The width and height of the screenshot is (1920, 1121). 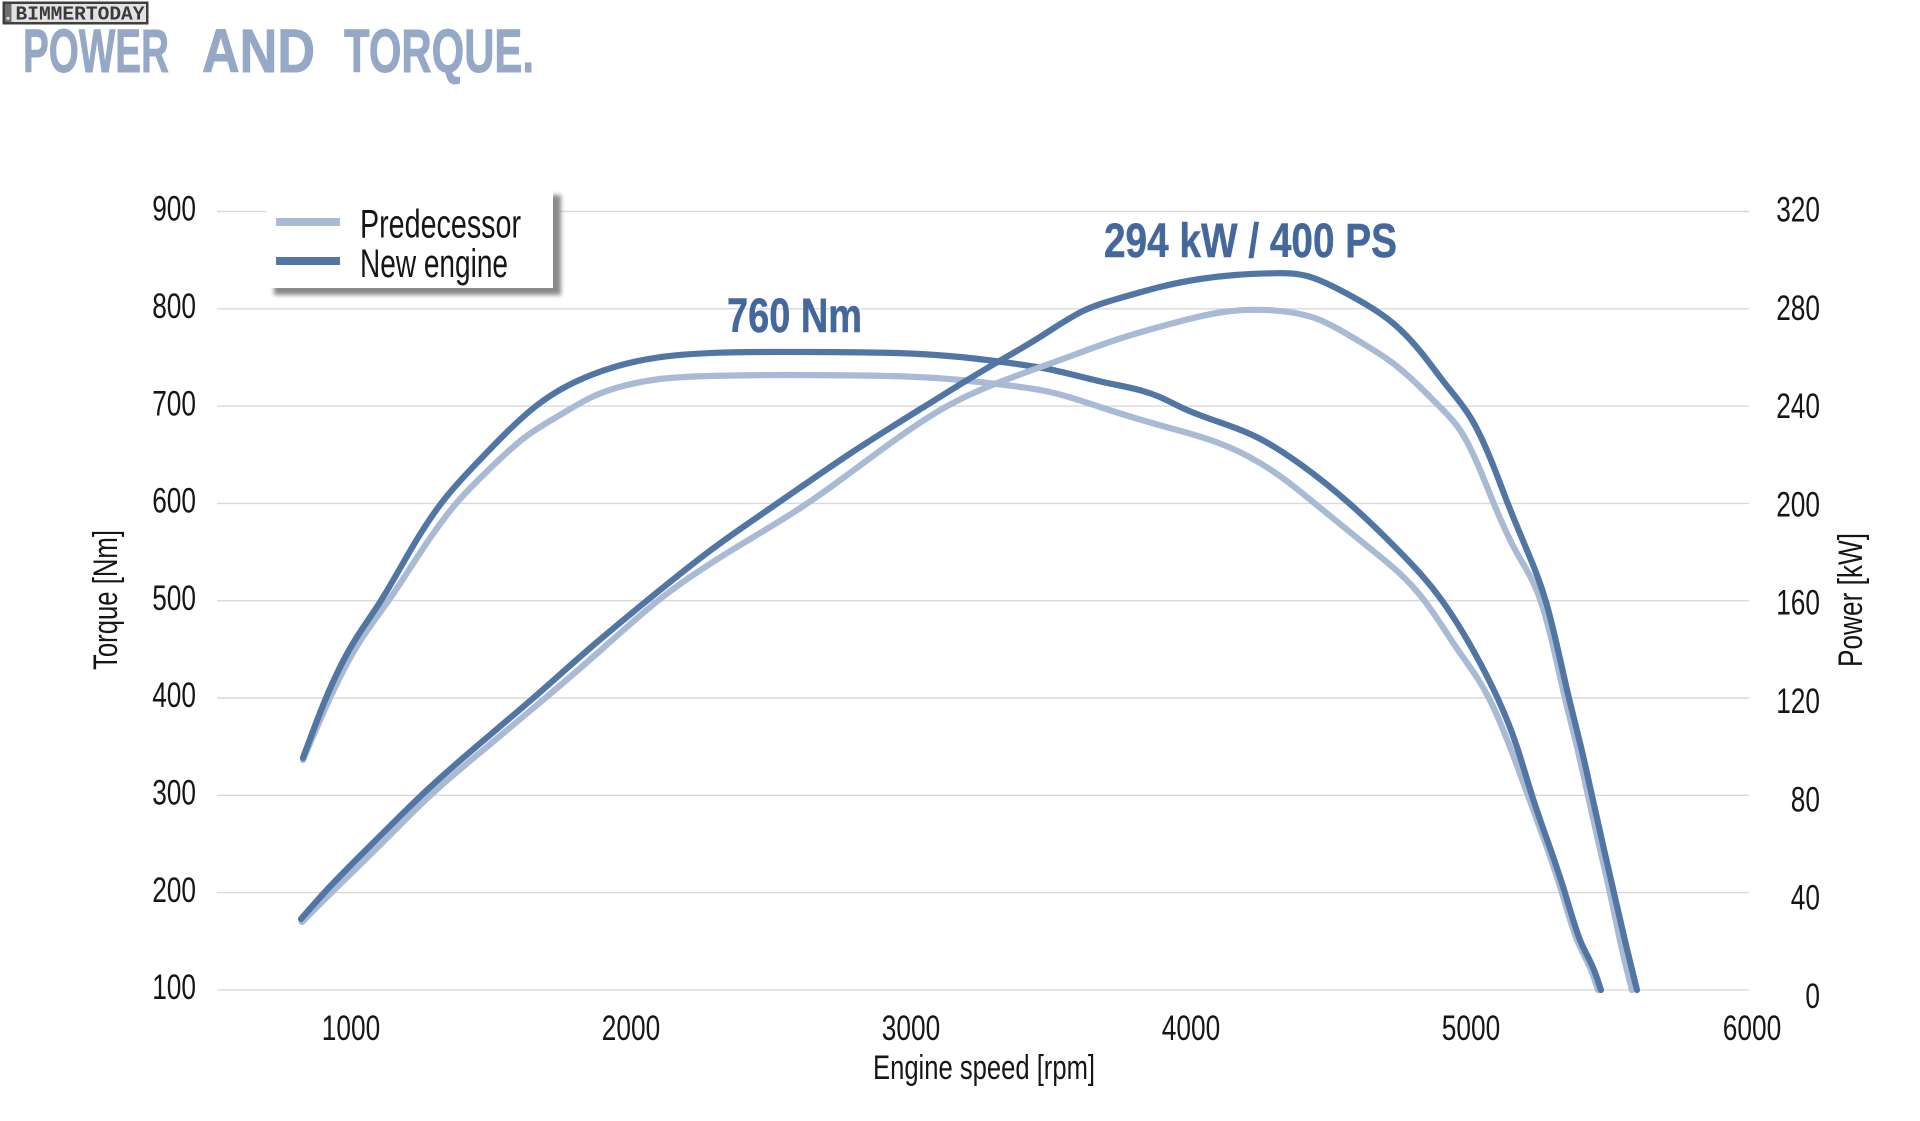 I want to click on svg-text: 300, so click(x=174, y=793).